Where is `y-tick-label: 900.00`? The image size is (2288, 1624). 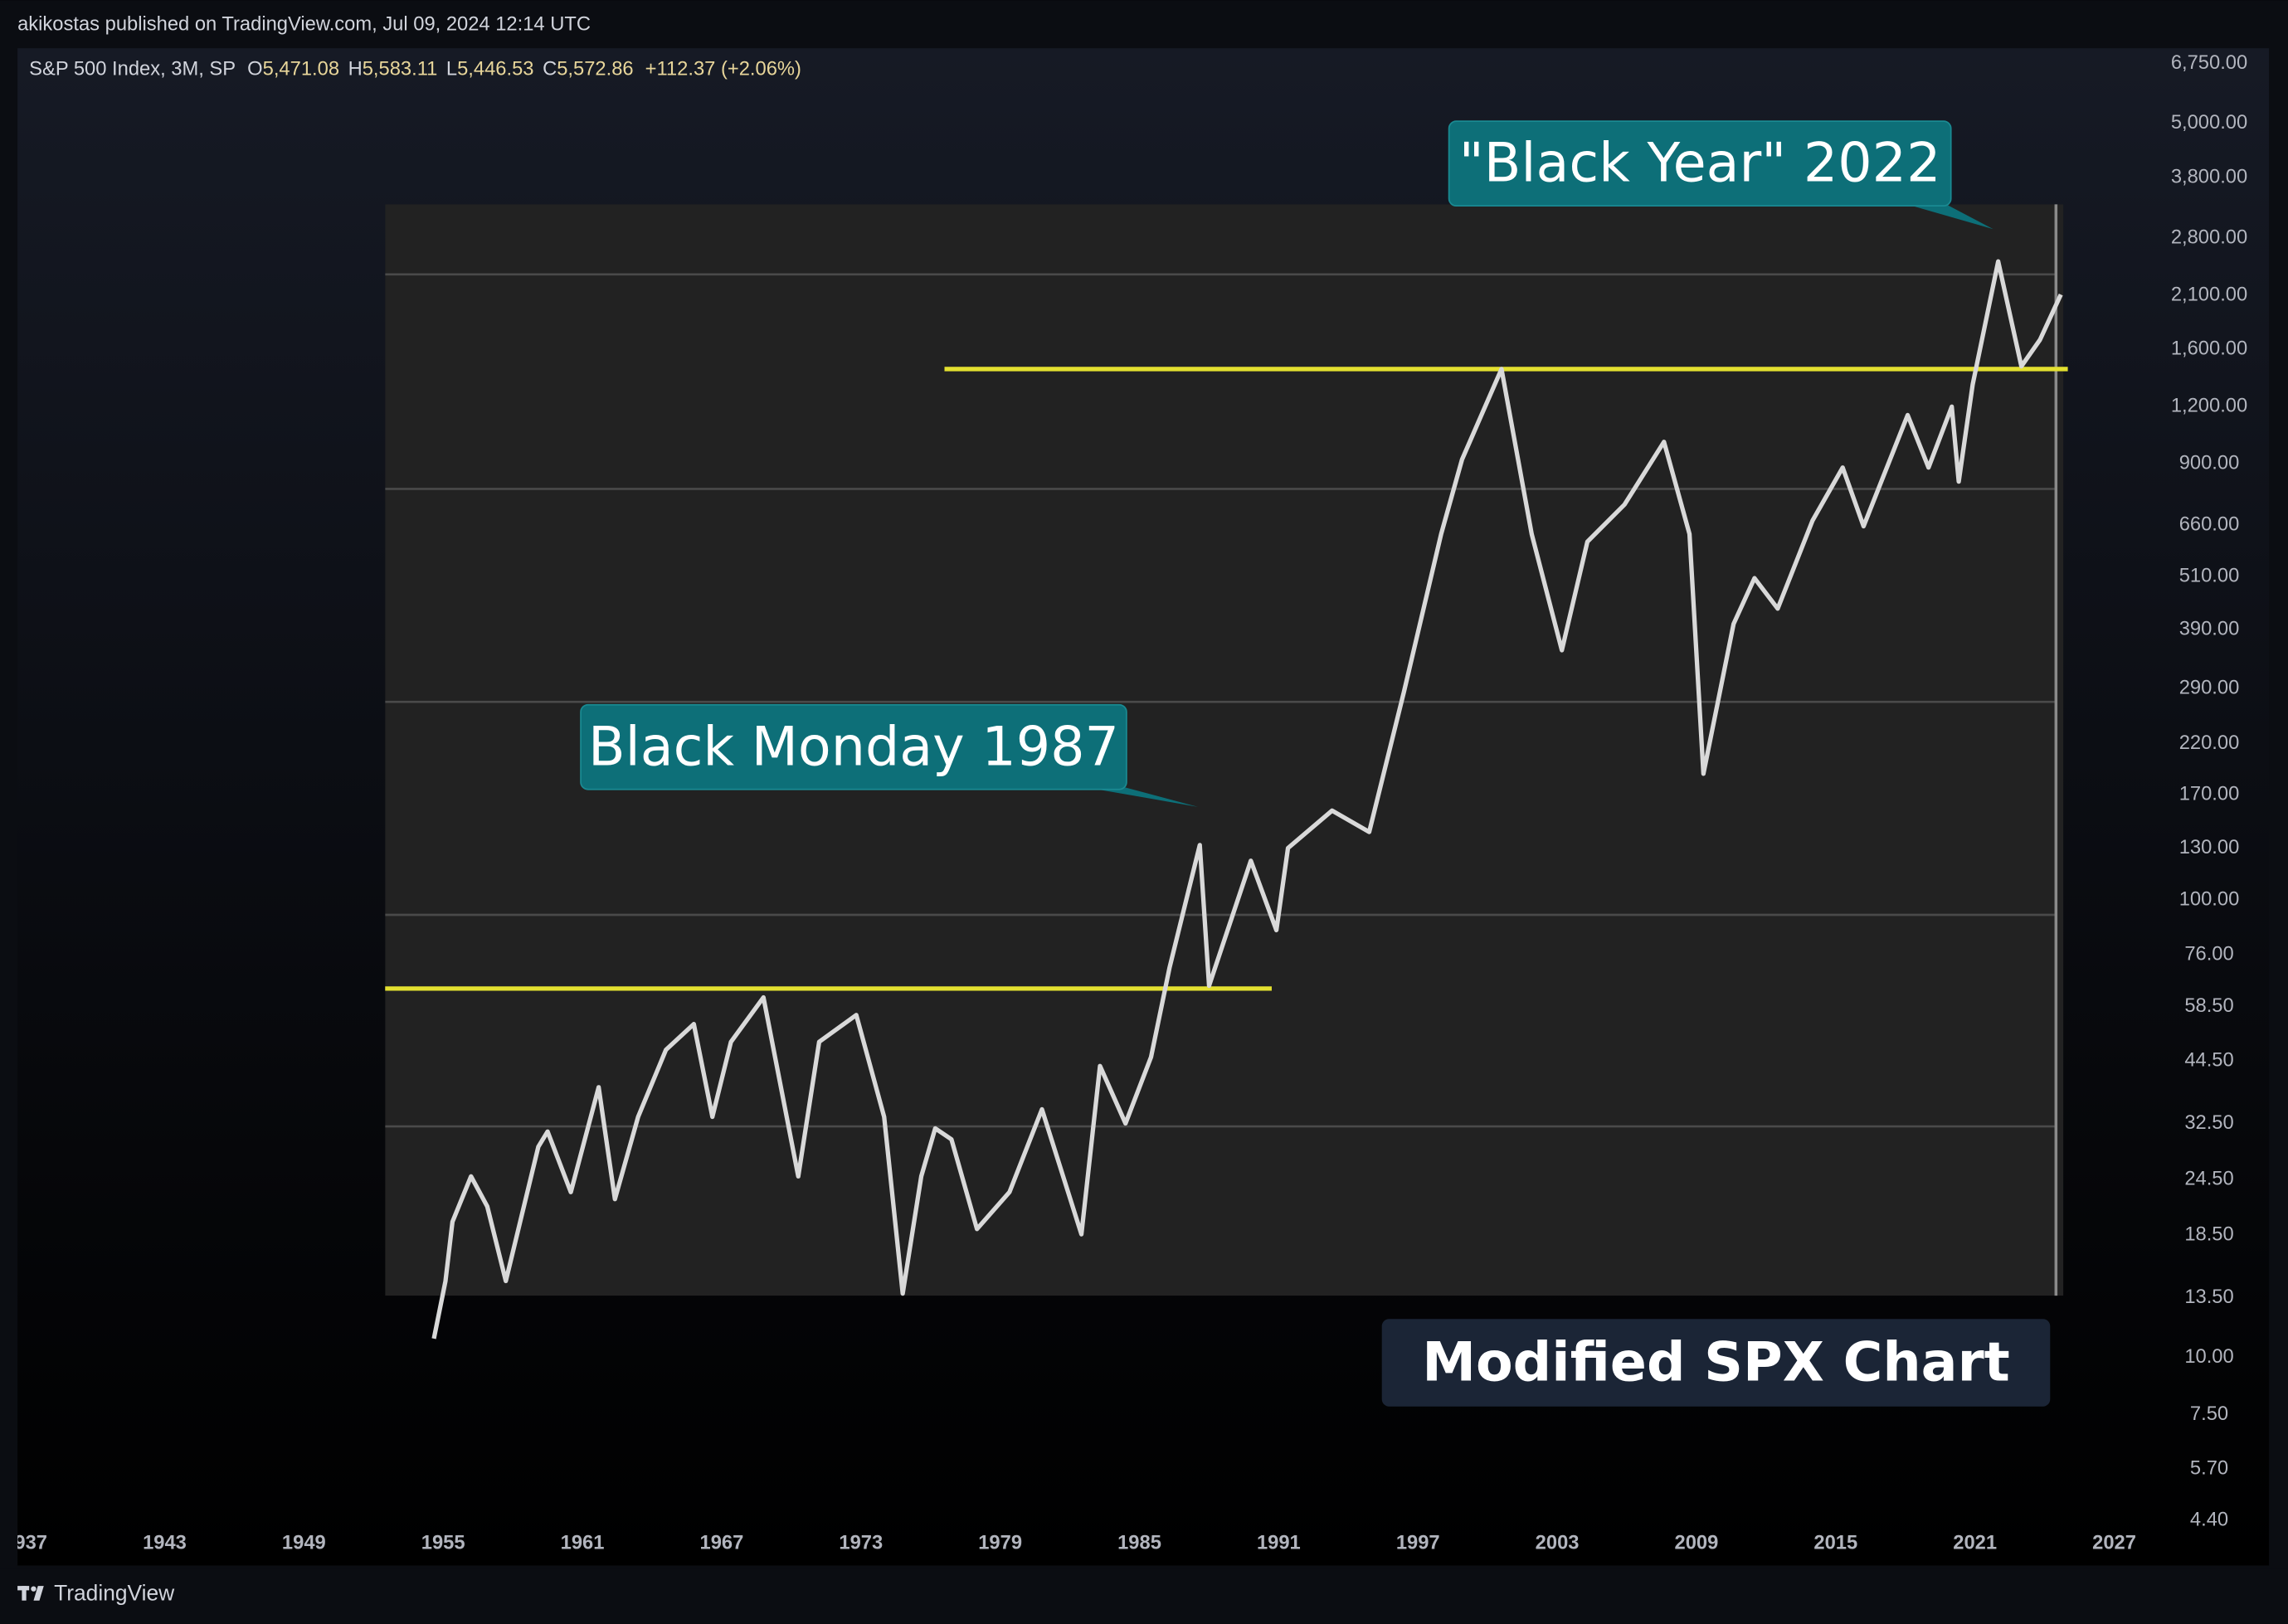 y-tick-label: 900.00 is located at coordinates (2209, 463).